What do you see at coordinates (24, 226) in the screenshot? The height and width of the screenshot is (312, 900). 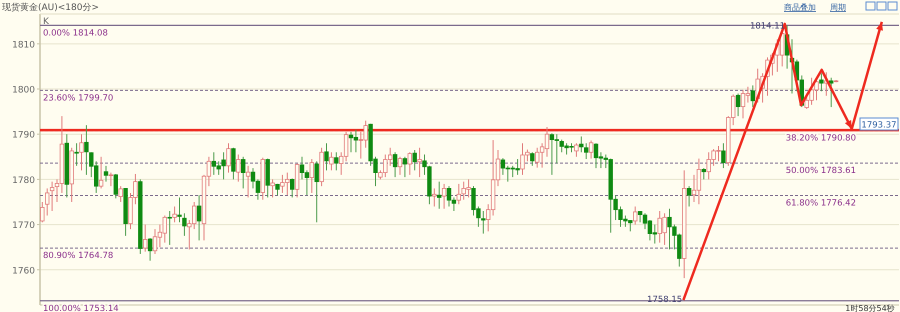 I see `y-tick-label: 1770` at bounding box center [24, 226].